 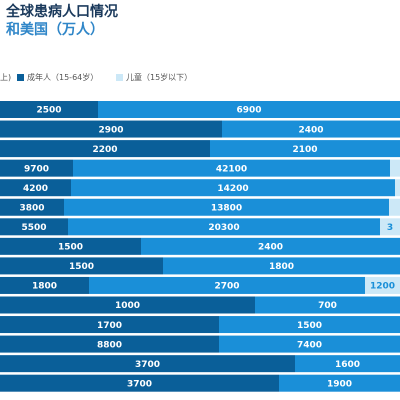 I want to click on bar-segment-row9-series1, so click(x=81, y=266).